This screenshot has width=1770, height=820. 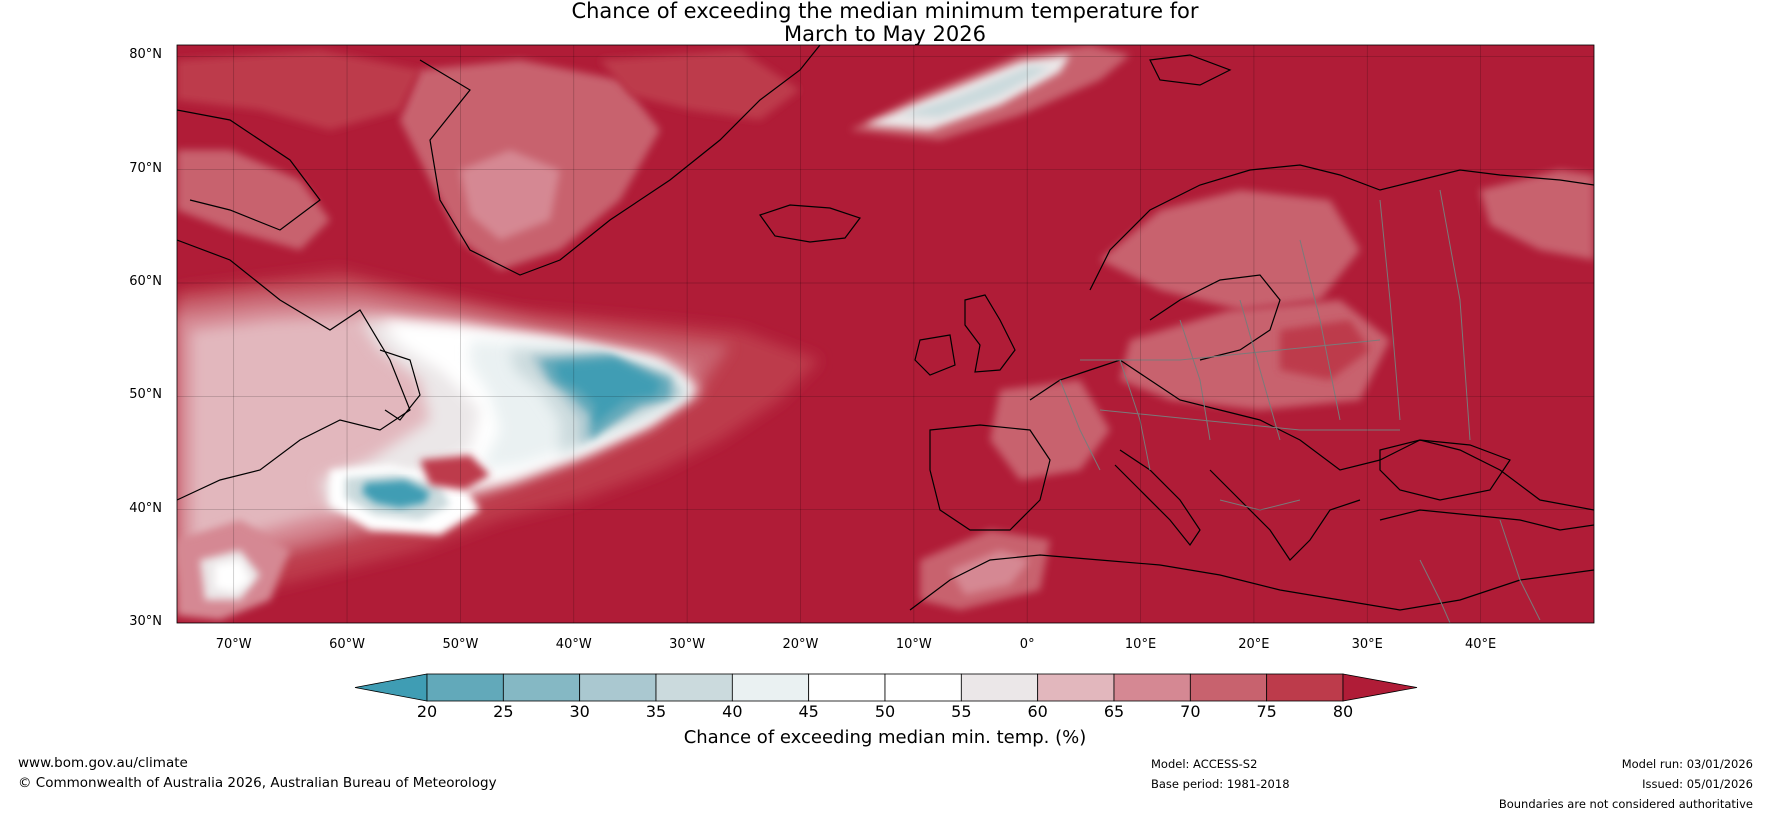 I want to click on lon-label: 10°W, so click(x=913, y=644).